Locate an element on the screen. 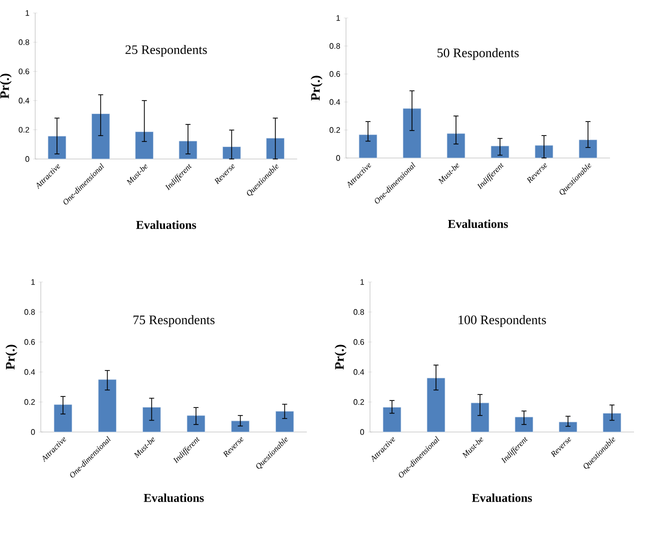 This screenshot has width=665, height=547. text: 100 Respondents is located at coordinates (502, 321).